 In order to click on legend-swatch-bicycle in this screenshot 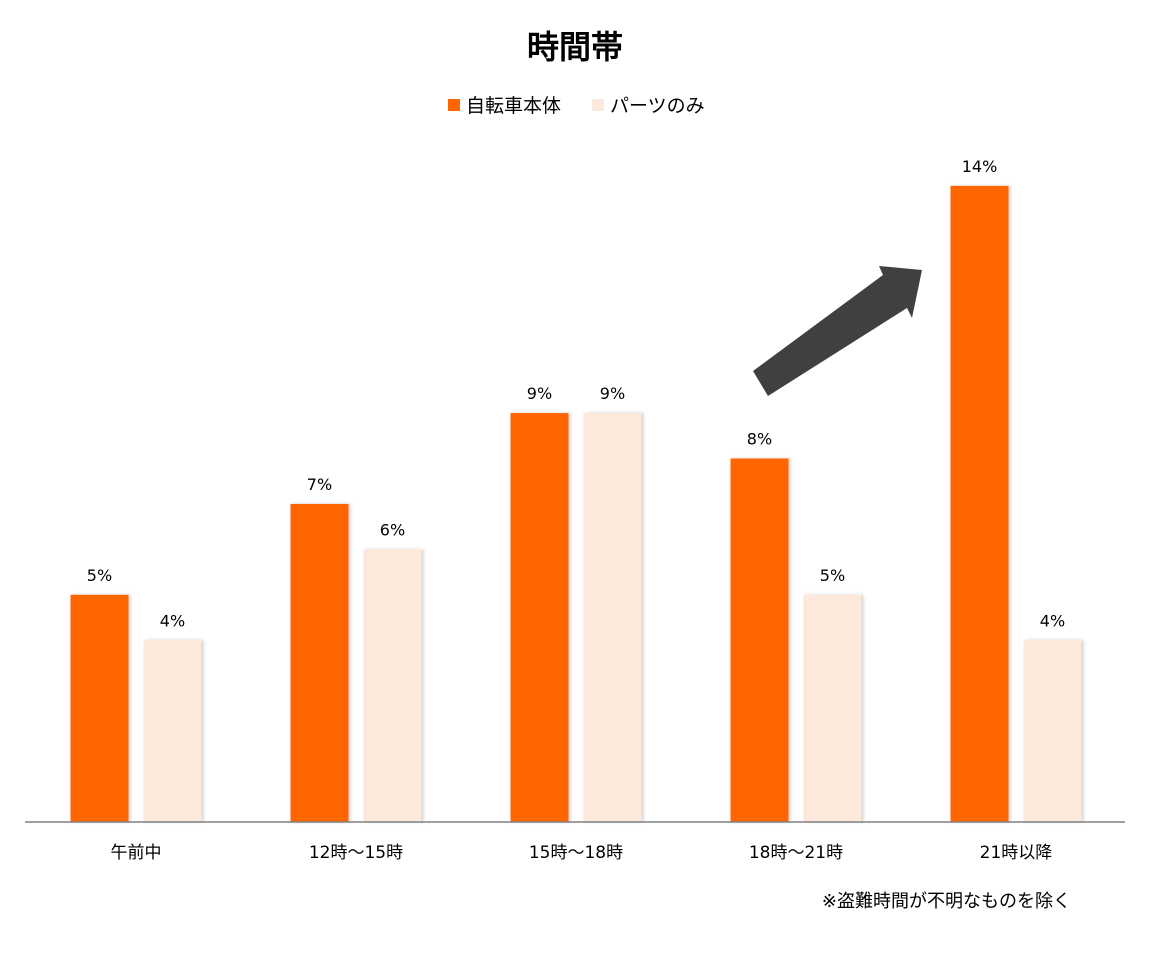, I will do `click(454, 105)`.